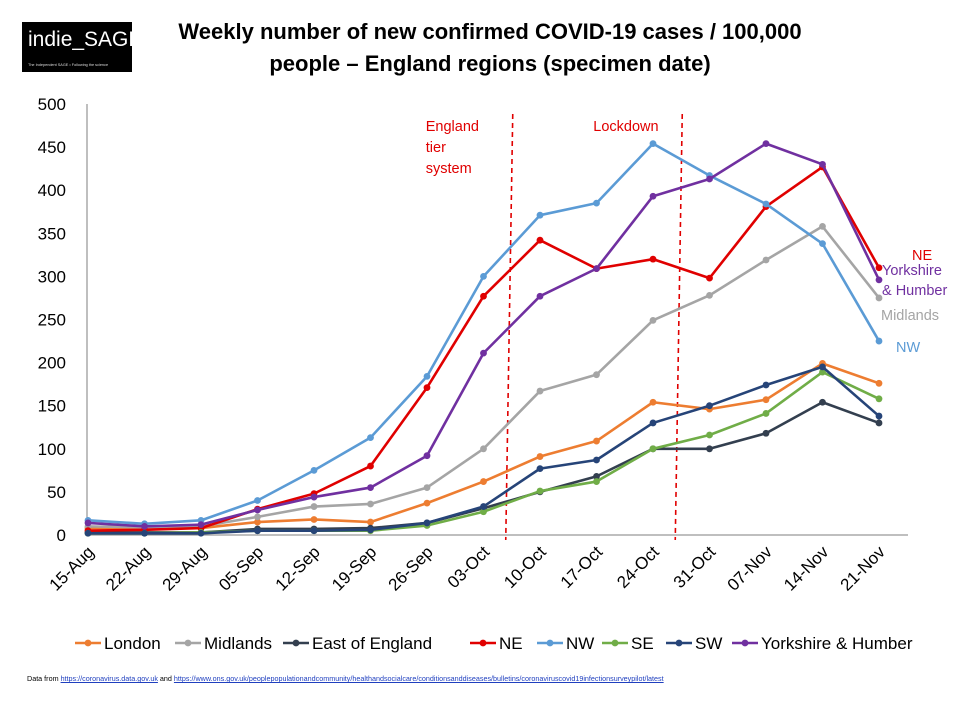 This screenshot has width=960, height=720. Describe the element at coordinates (314, 531) in the screenshot. I see `point-sw-12-sep` at that location.